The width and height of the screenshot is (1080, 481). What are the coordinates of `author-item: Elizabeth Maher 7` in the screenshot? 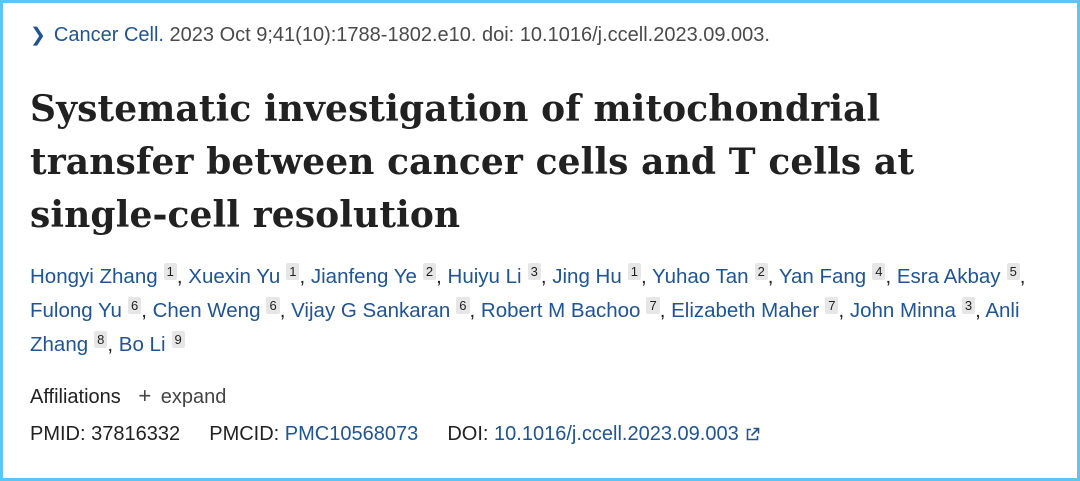 It's located at (755, 309).